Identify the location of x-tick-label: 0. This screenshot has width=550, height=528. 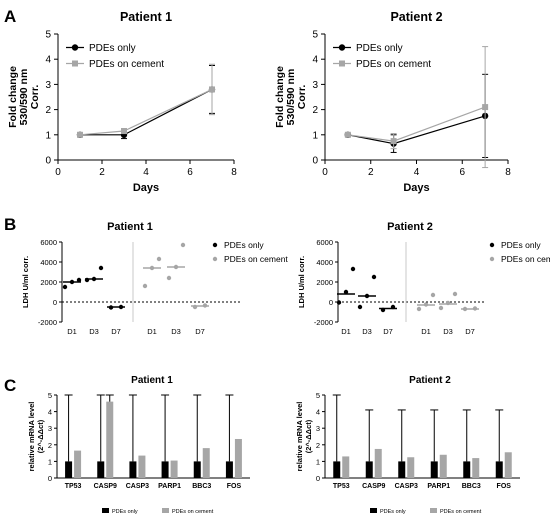
(325, 172).